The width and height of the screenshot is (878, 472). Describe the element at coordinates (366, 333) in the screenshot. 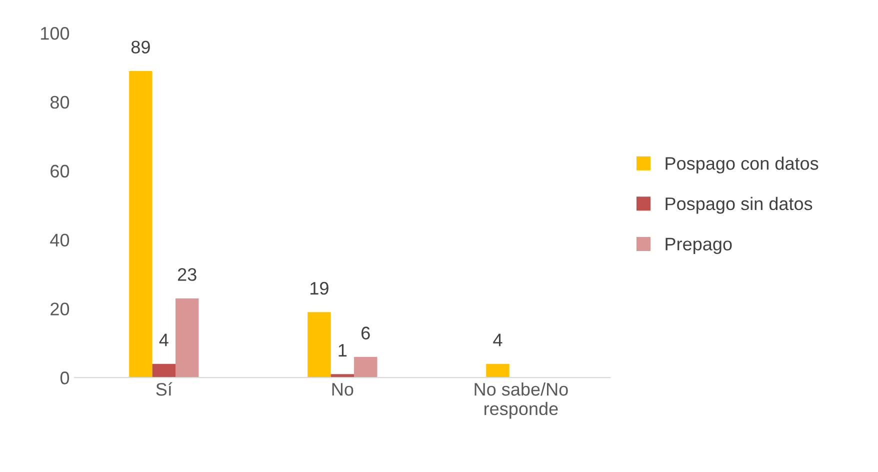

I see `data-label: 6` at that location.